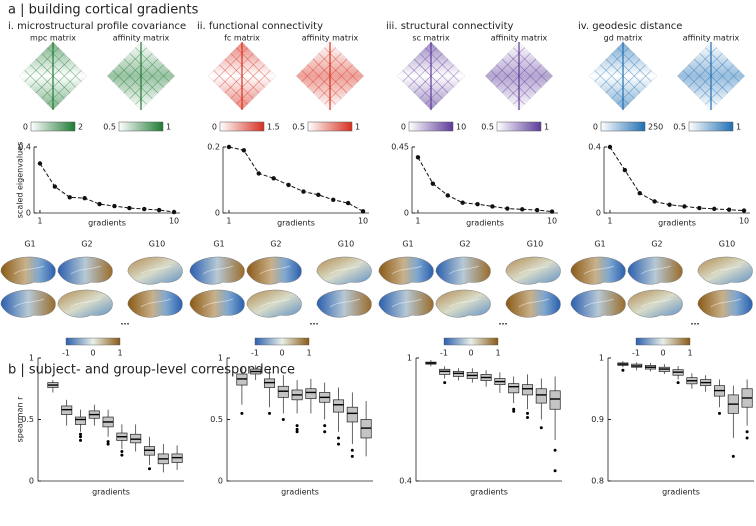  What do you see at coordinates (217, 213) in the screenshot?
I see `y-tick-label: 0` at bounding box center [217, 213].